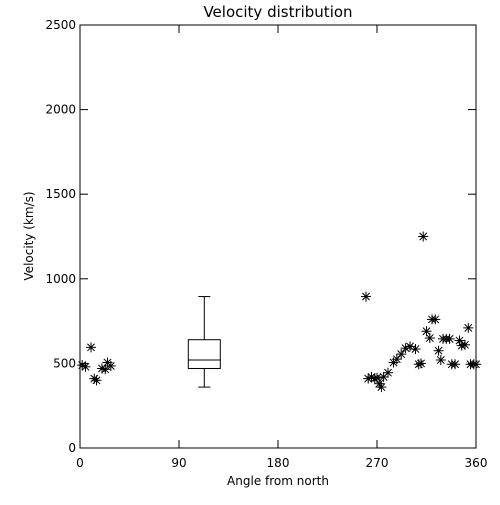 The height and width of the screenshot is (505, 500). Describe the element at coordinates (204, 354) in the screenshot. I see `boxplot-box` at that location.